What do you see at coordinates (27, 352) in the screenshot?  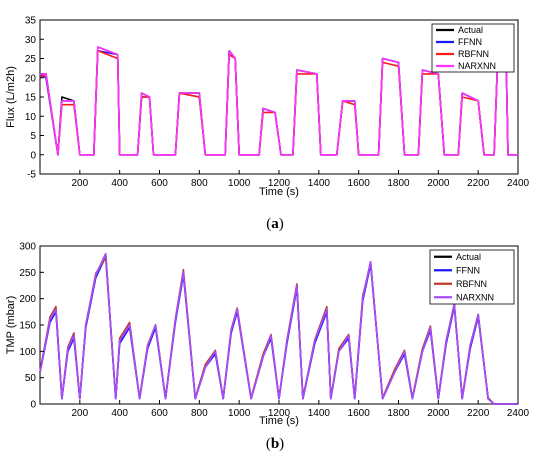 I see `y-tick-label: 100` at bounding box center [27, 352].